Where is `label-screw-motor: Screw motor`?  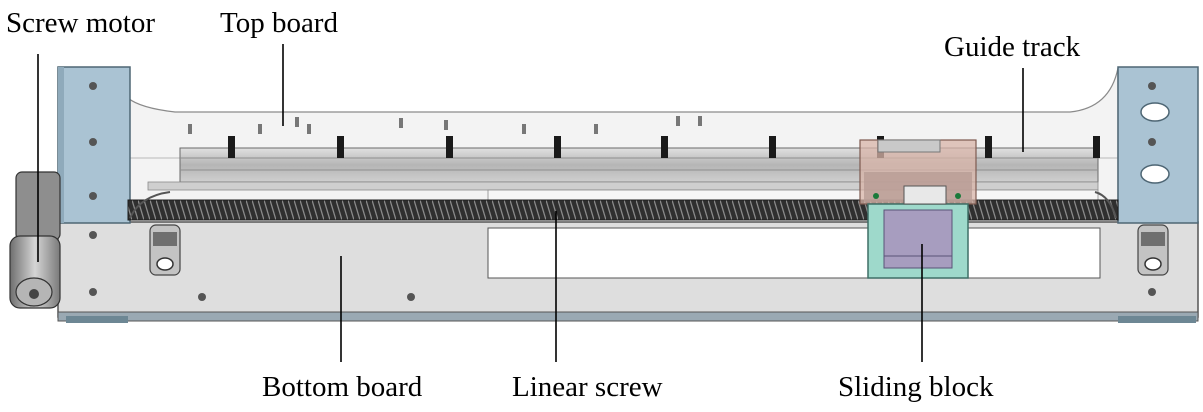
label-screw-motor: Screw motor is located at coordinates (80, 23).